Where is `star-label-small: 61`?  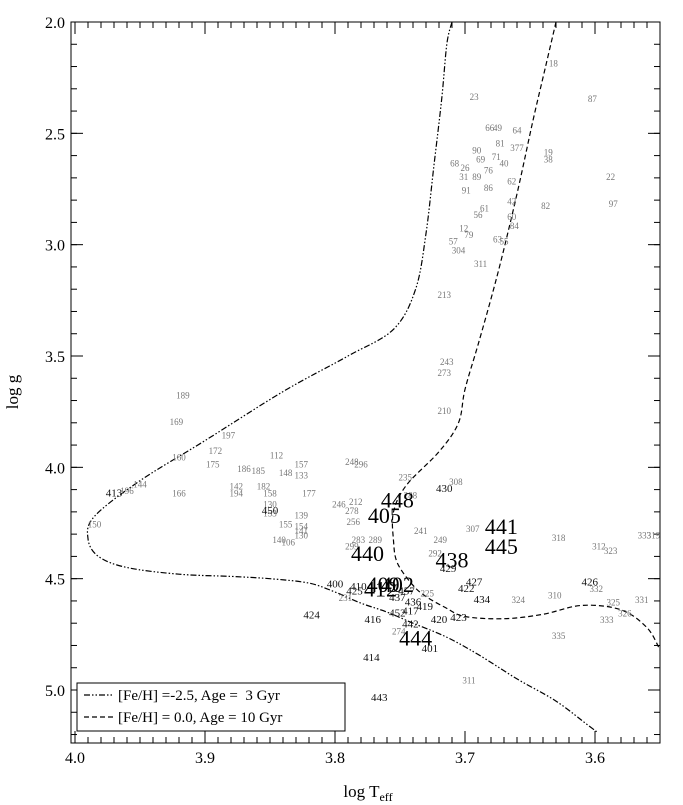
star-label-small: 61 is located at coordinates (484, 208).